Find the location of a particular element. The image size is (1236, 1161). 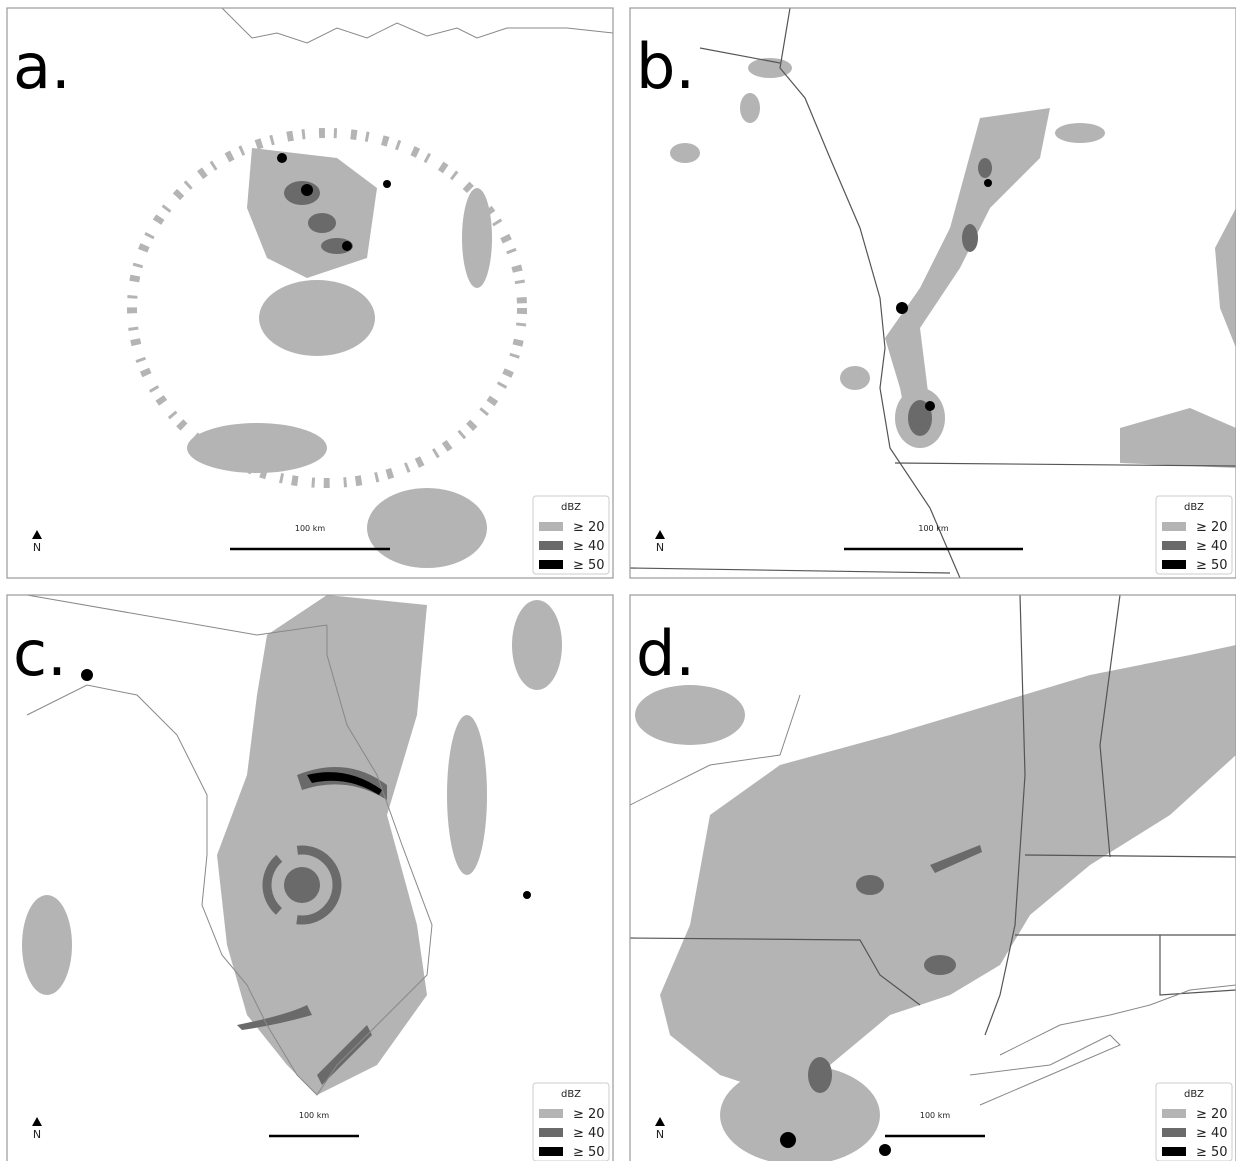

panel-label: a. is located at coordinates (42, 66).